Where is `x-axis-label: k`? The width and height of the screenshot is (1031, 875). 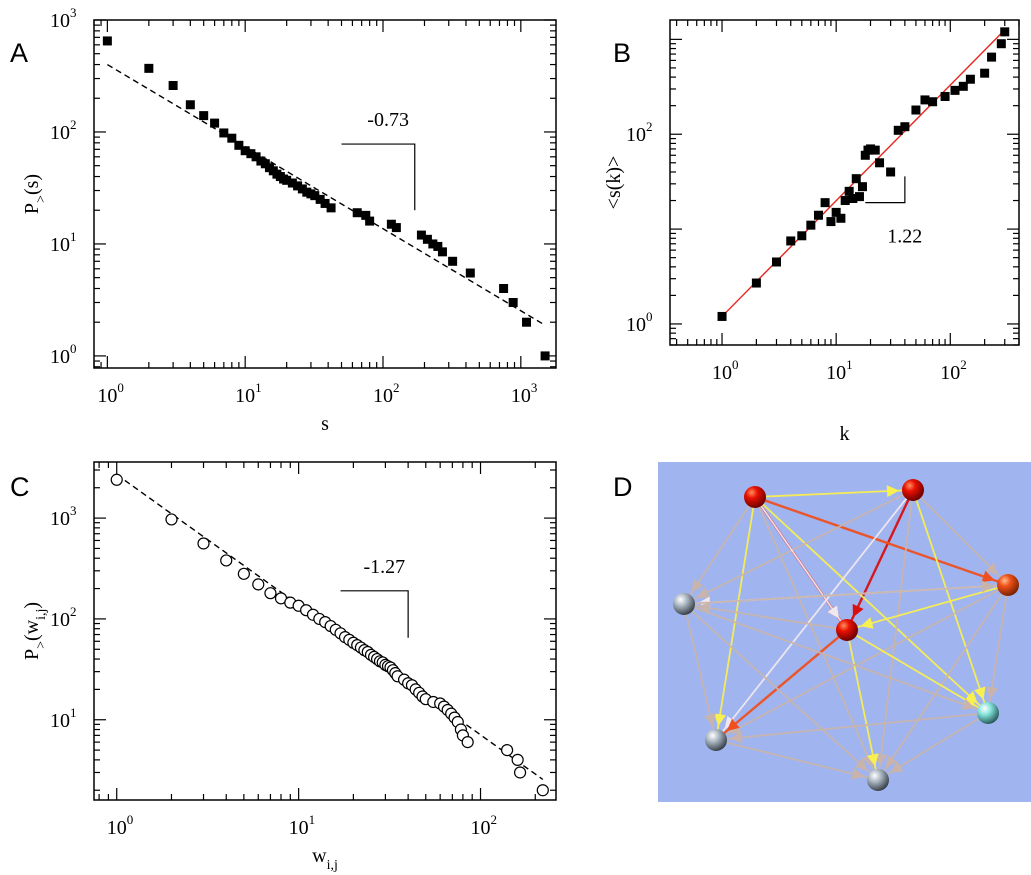
x-axis-label: k is located at coordinates (845, 434).